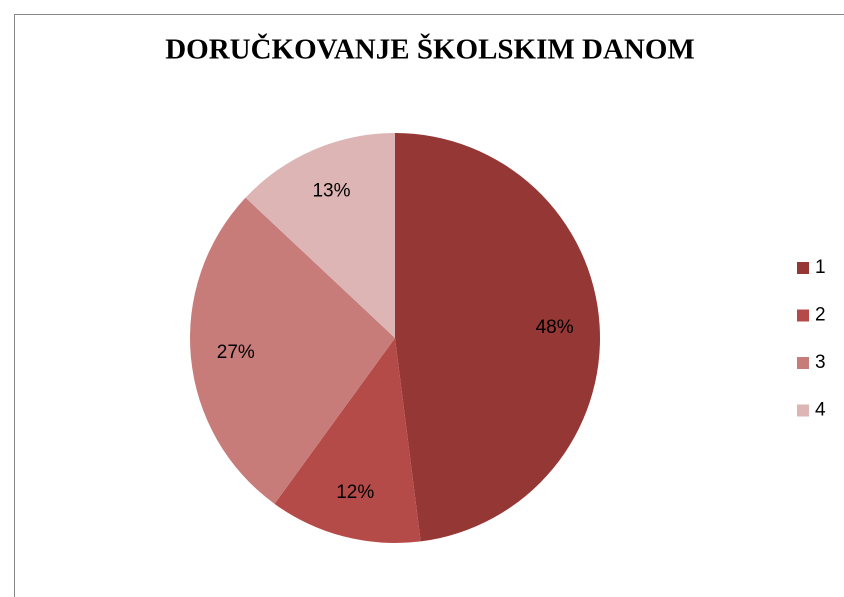 This screenshot has height=597, width=844. I want to click on data-label: 27%, so click(236, 352).